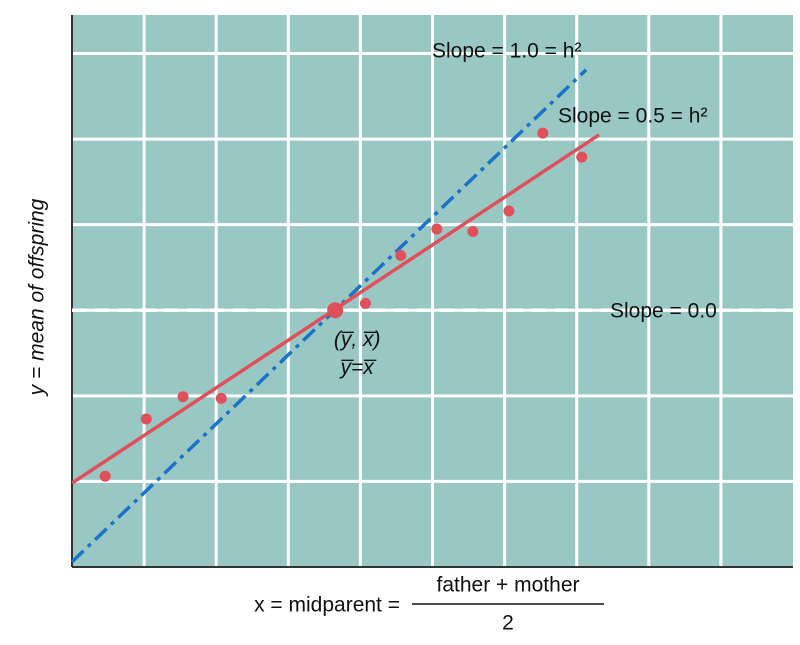  What do you see at coordinates (357, 339) in the screenshot?
I see `mean-label: (y̅, x̅)` at bounding box center [357, 339].